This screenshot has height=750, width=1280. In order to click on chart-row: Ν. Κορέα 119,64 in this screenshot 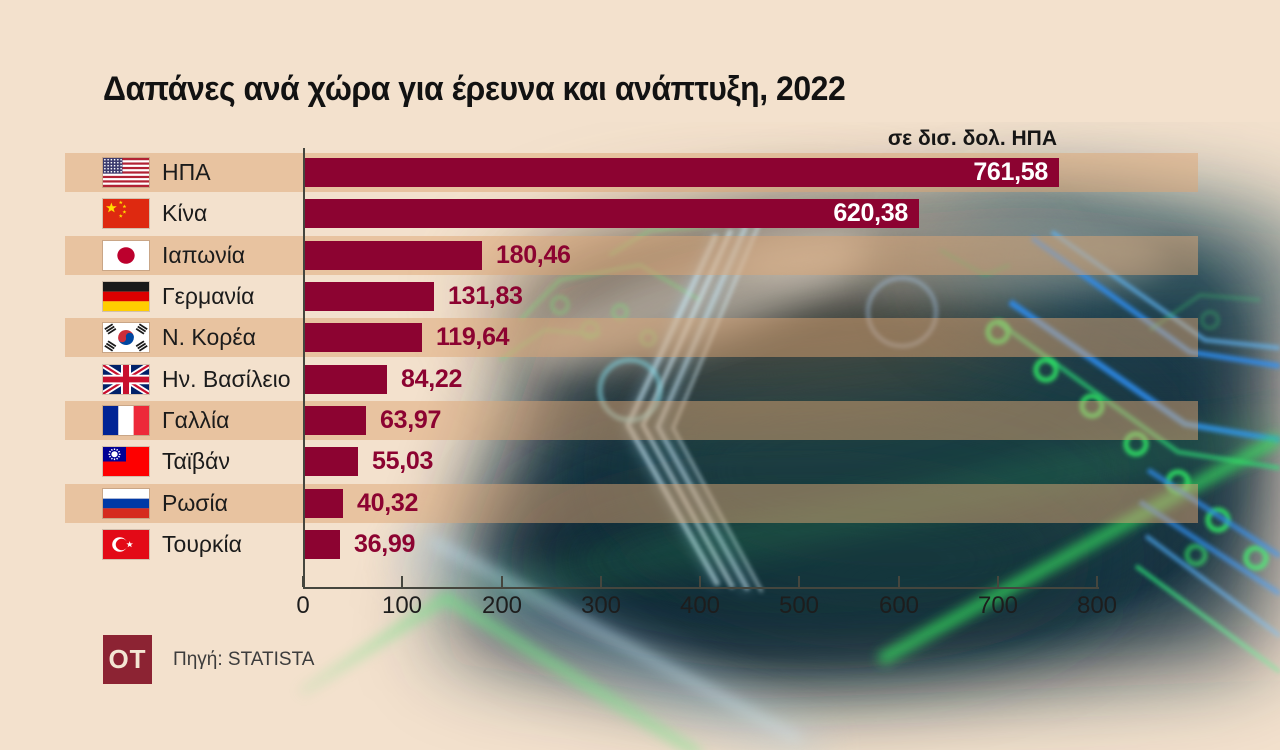, I will do `click(640, 337)`.